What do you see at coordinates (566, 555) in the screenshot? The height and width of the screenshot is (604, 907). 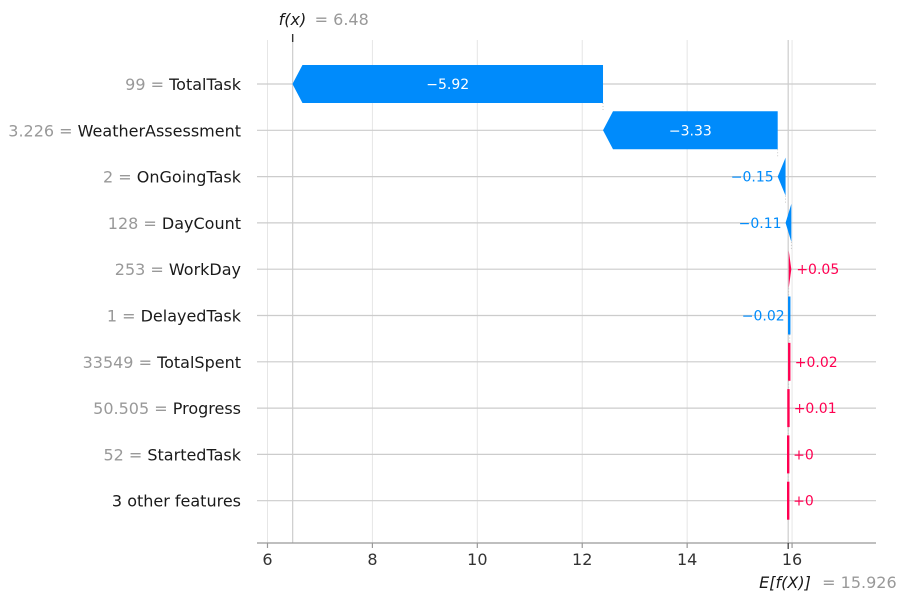 I see `x-axis: 6 8 10 12 14 16` at bounding box center [566, 555].